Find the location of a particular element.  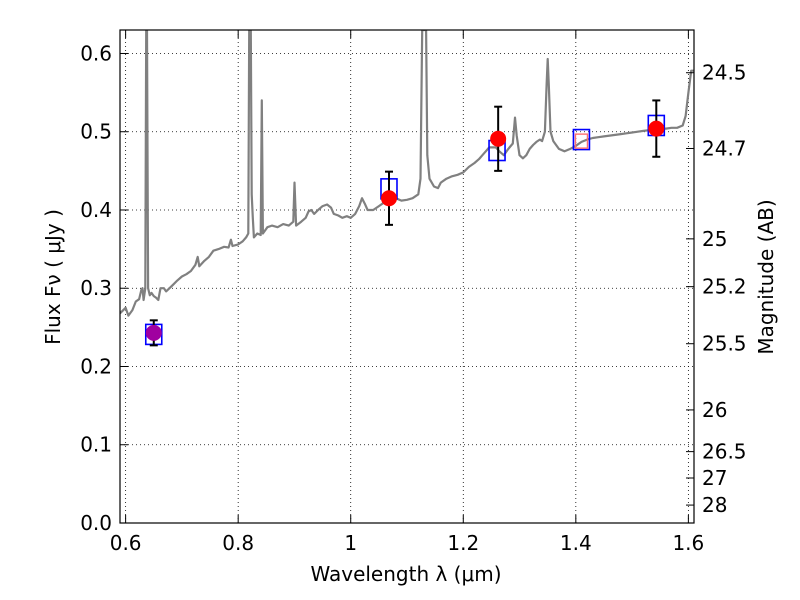

y-tick-label: 0.0 is located at coordinates (96, 523).